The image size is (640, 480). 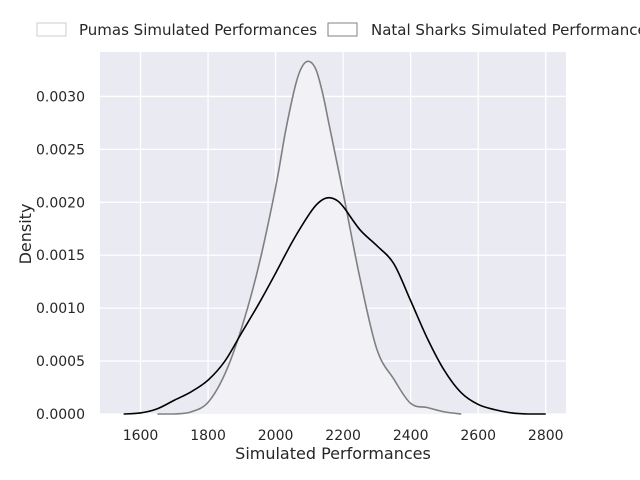 What do you see at coordinates (60, 362) in the screenshot?
I see `y-tick-label: 0.0005` at bounding box center [60, 362].